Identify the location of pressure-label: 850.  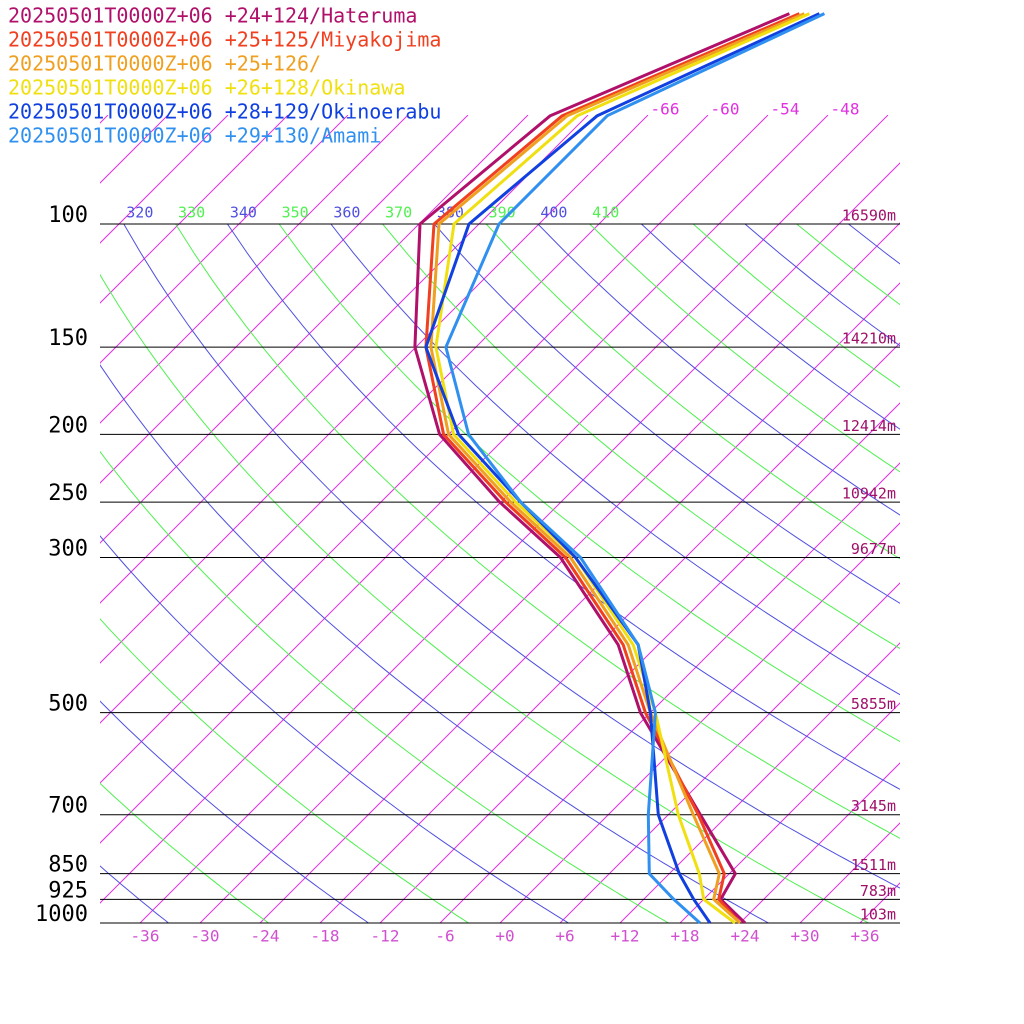
(68, 865).